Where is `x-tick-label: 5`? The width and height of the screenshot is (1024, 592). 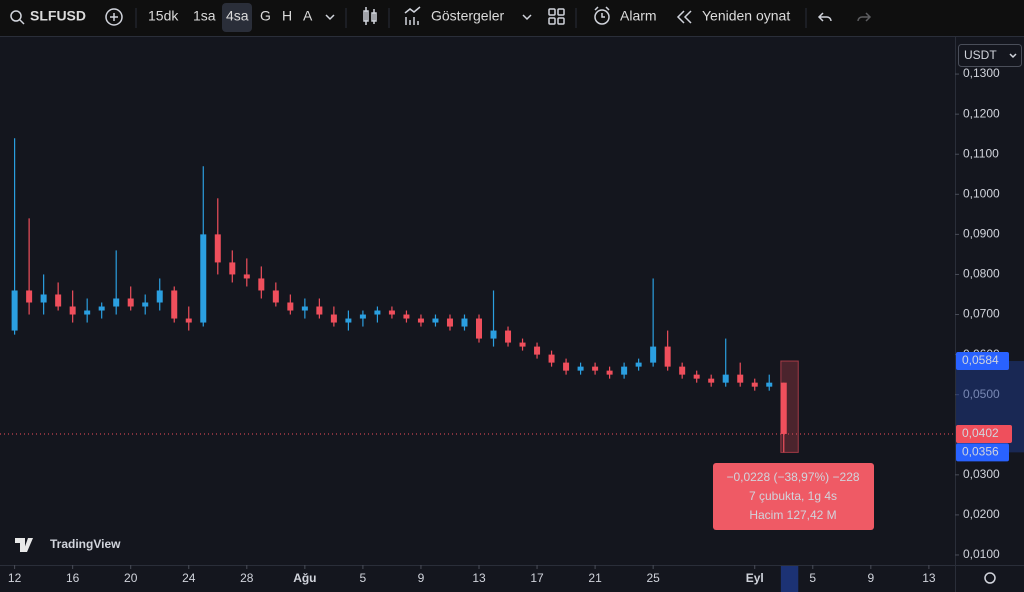
x-tick-label: 5 is located at coordinates (812, 578).